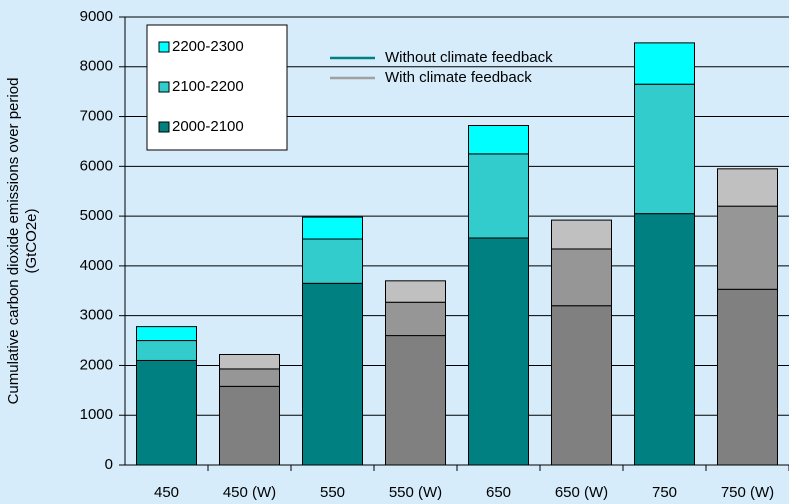 This screenshot has height=504, width=789. Describe the element at coordinates (96, 16) in the screenshot. I see `y-tick-label: 9000` at that location.